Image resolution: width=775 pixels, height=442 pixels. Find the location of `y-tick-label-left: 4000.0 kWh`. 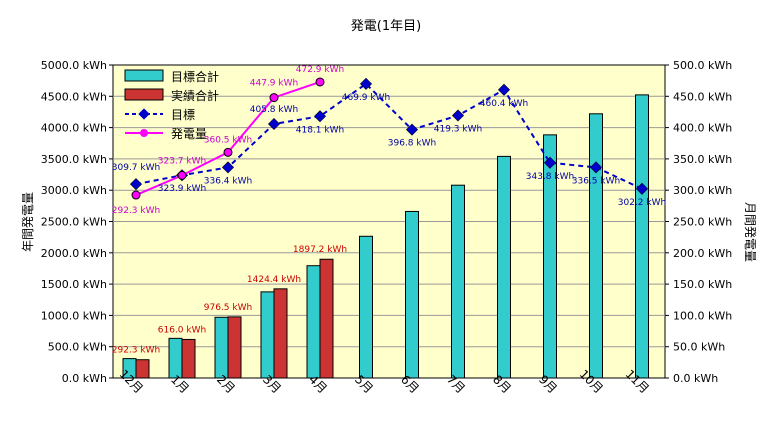

y-tick-label-left: 4000.0 kWh is located at coordinates (74, 128).